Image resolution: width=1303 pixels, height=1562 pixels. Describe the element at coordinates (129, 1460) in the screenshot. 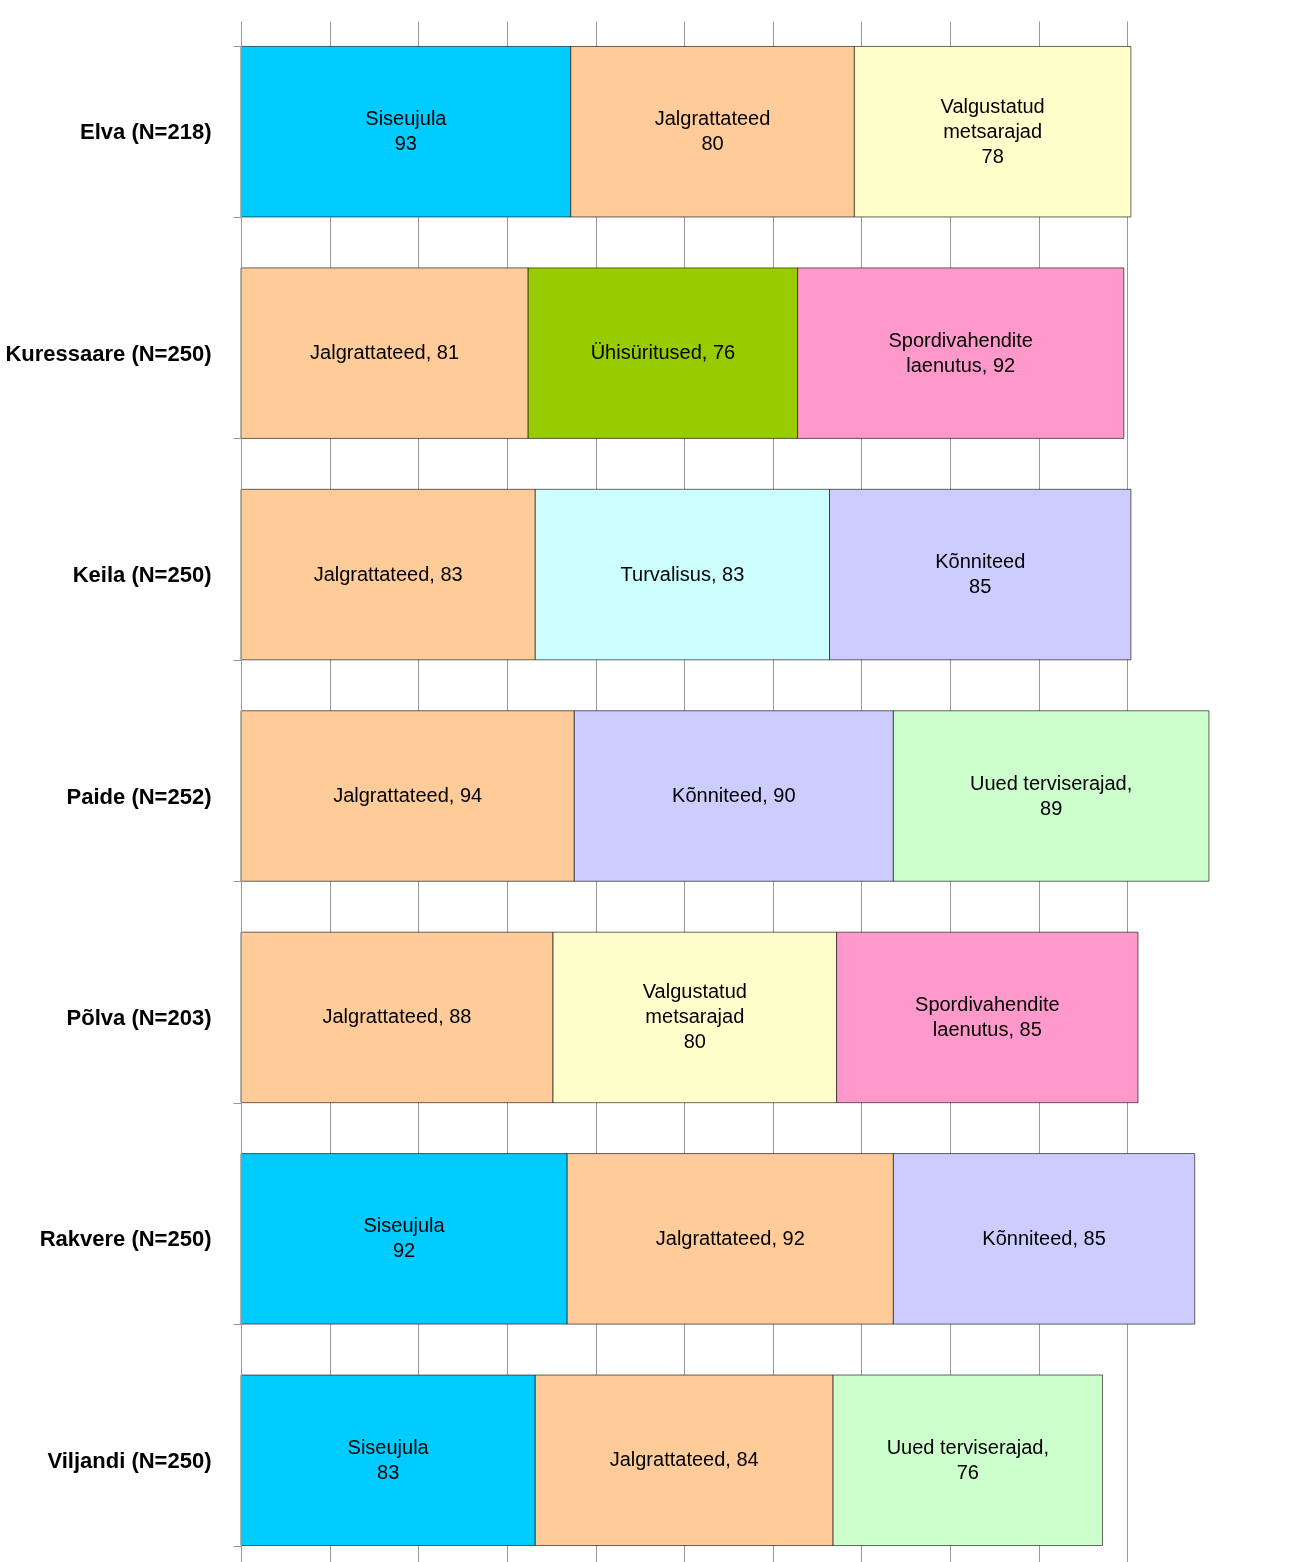

I see `y-tick-label: Viljandi (N=250)` at that location.